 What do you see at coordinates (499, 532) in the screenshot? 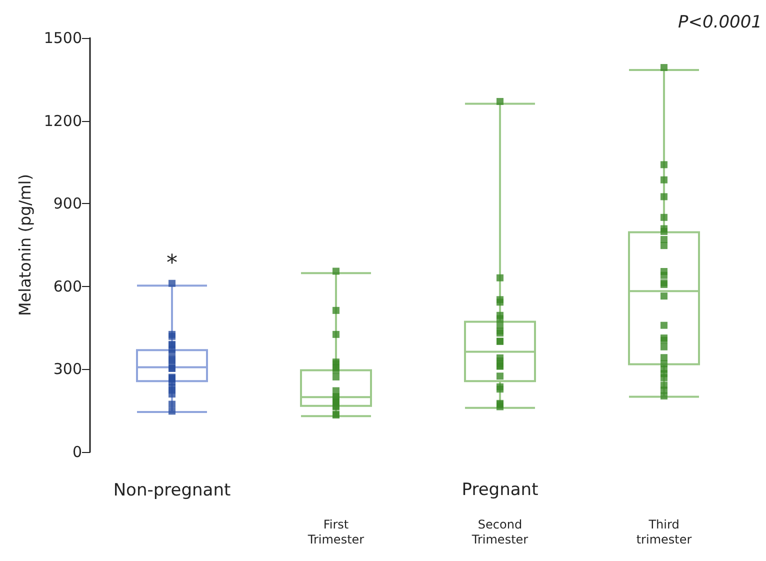
I see `x-tick-label: Second Trimester` at bounding box center [499, 532].